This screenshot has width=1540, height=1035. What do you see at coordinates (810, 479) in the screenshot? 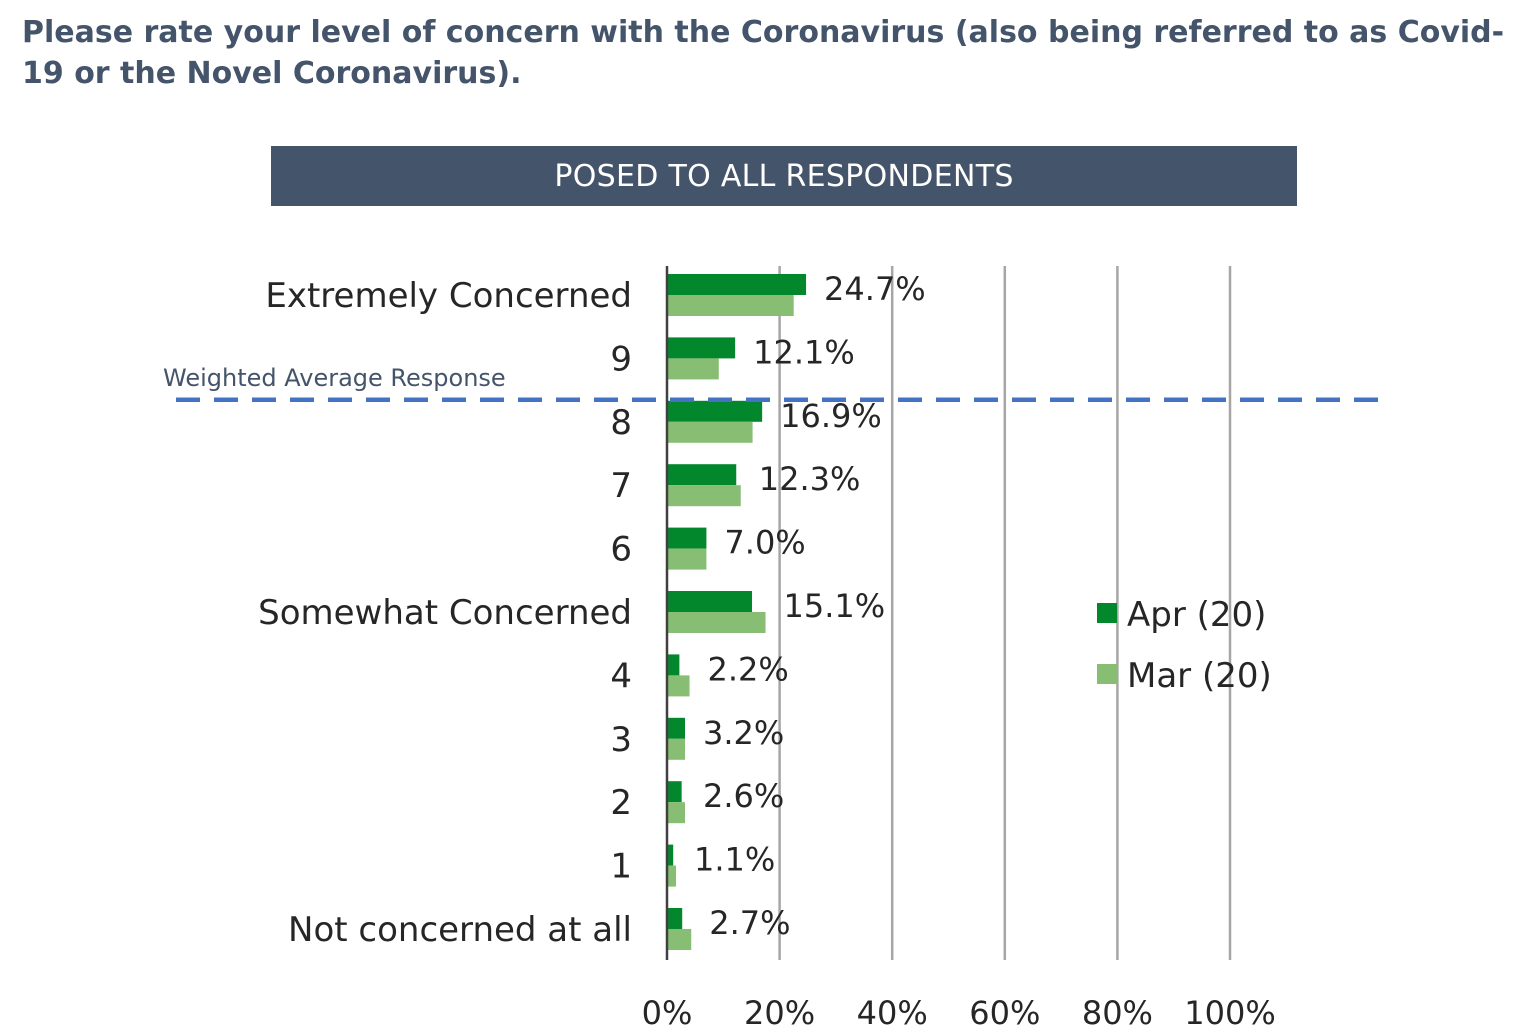
I see `data-label: 12.3%` at bounding box center [810, 479].